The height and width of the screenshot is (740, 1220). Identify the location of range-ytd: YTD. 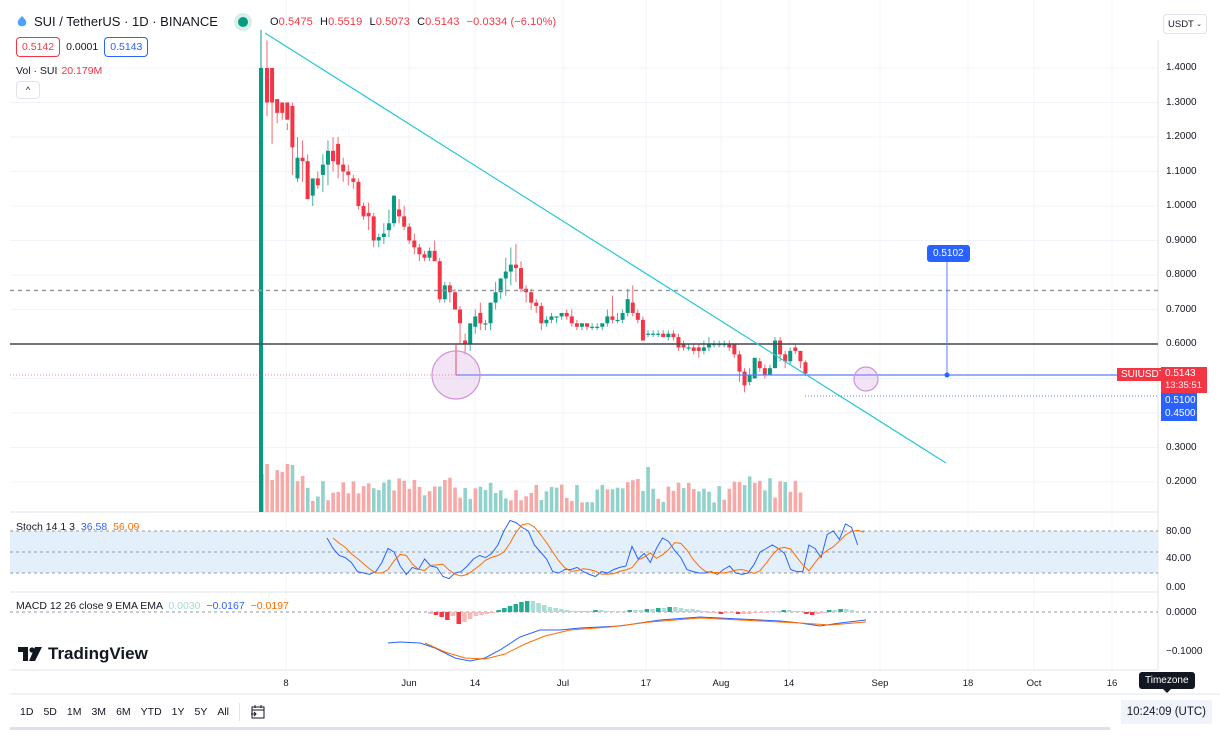
(151, 712).